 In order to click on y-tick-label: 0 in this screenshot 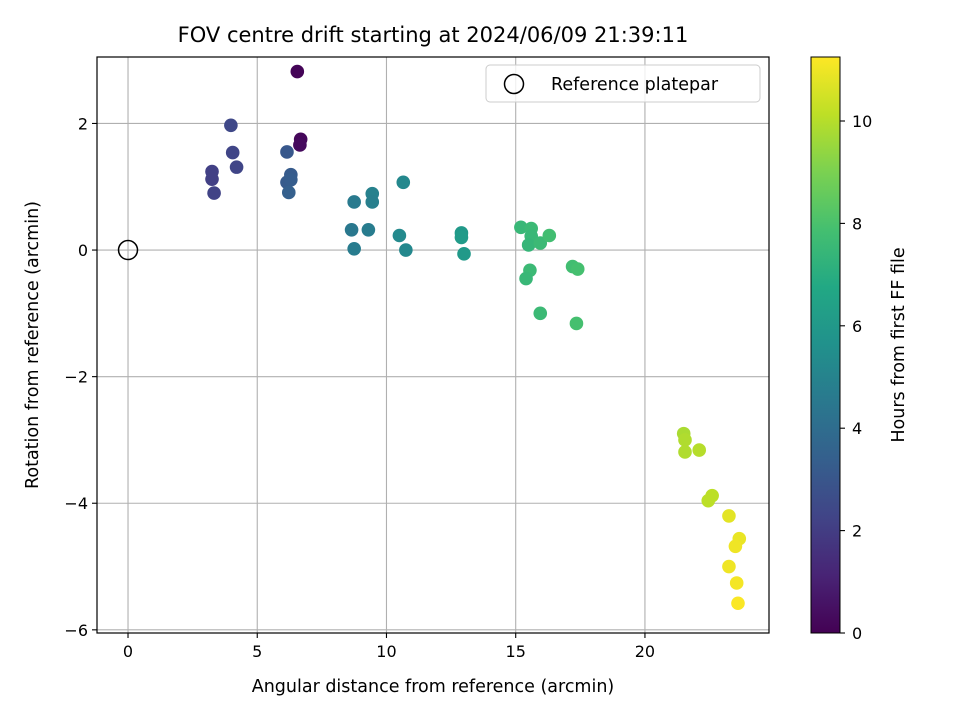, I will do `click(83, 250)`.